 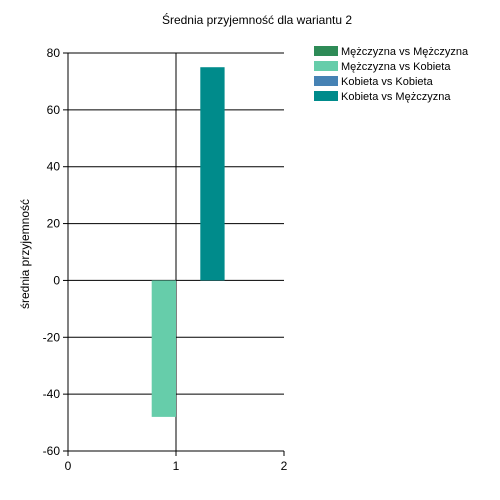 What do you see at coordinates (54, 110) in the screenshot?
I see `y-tick-label: 60` at bounding box center [54, 110].